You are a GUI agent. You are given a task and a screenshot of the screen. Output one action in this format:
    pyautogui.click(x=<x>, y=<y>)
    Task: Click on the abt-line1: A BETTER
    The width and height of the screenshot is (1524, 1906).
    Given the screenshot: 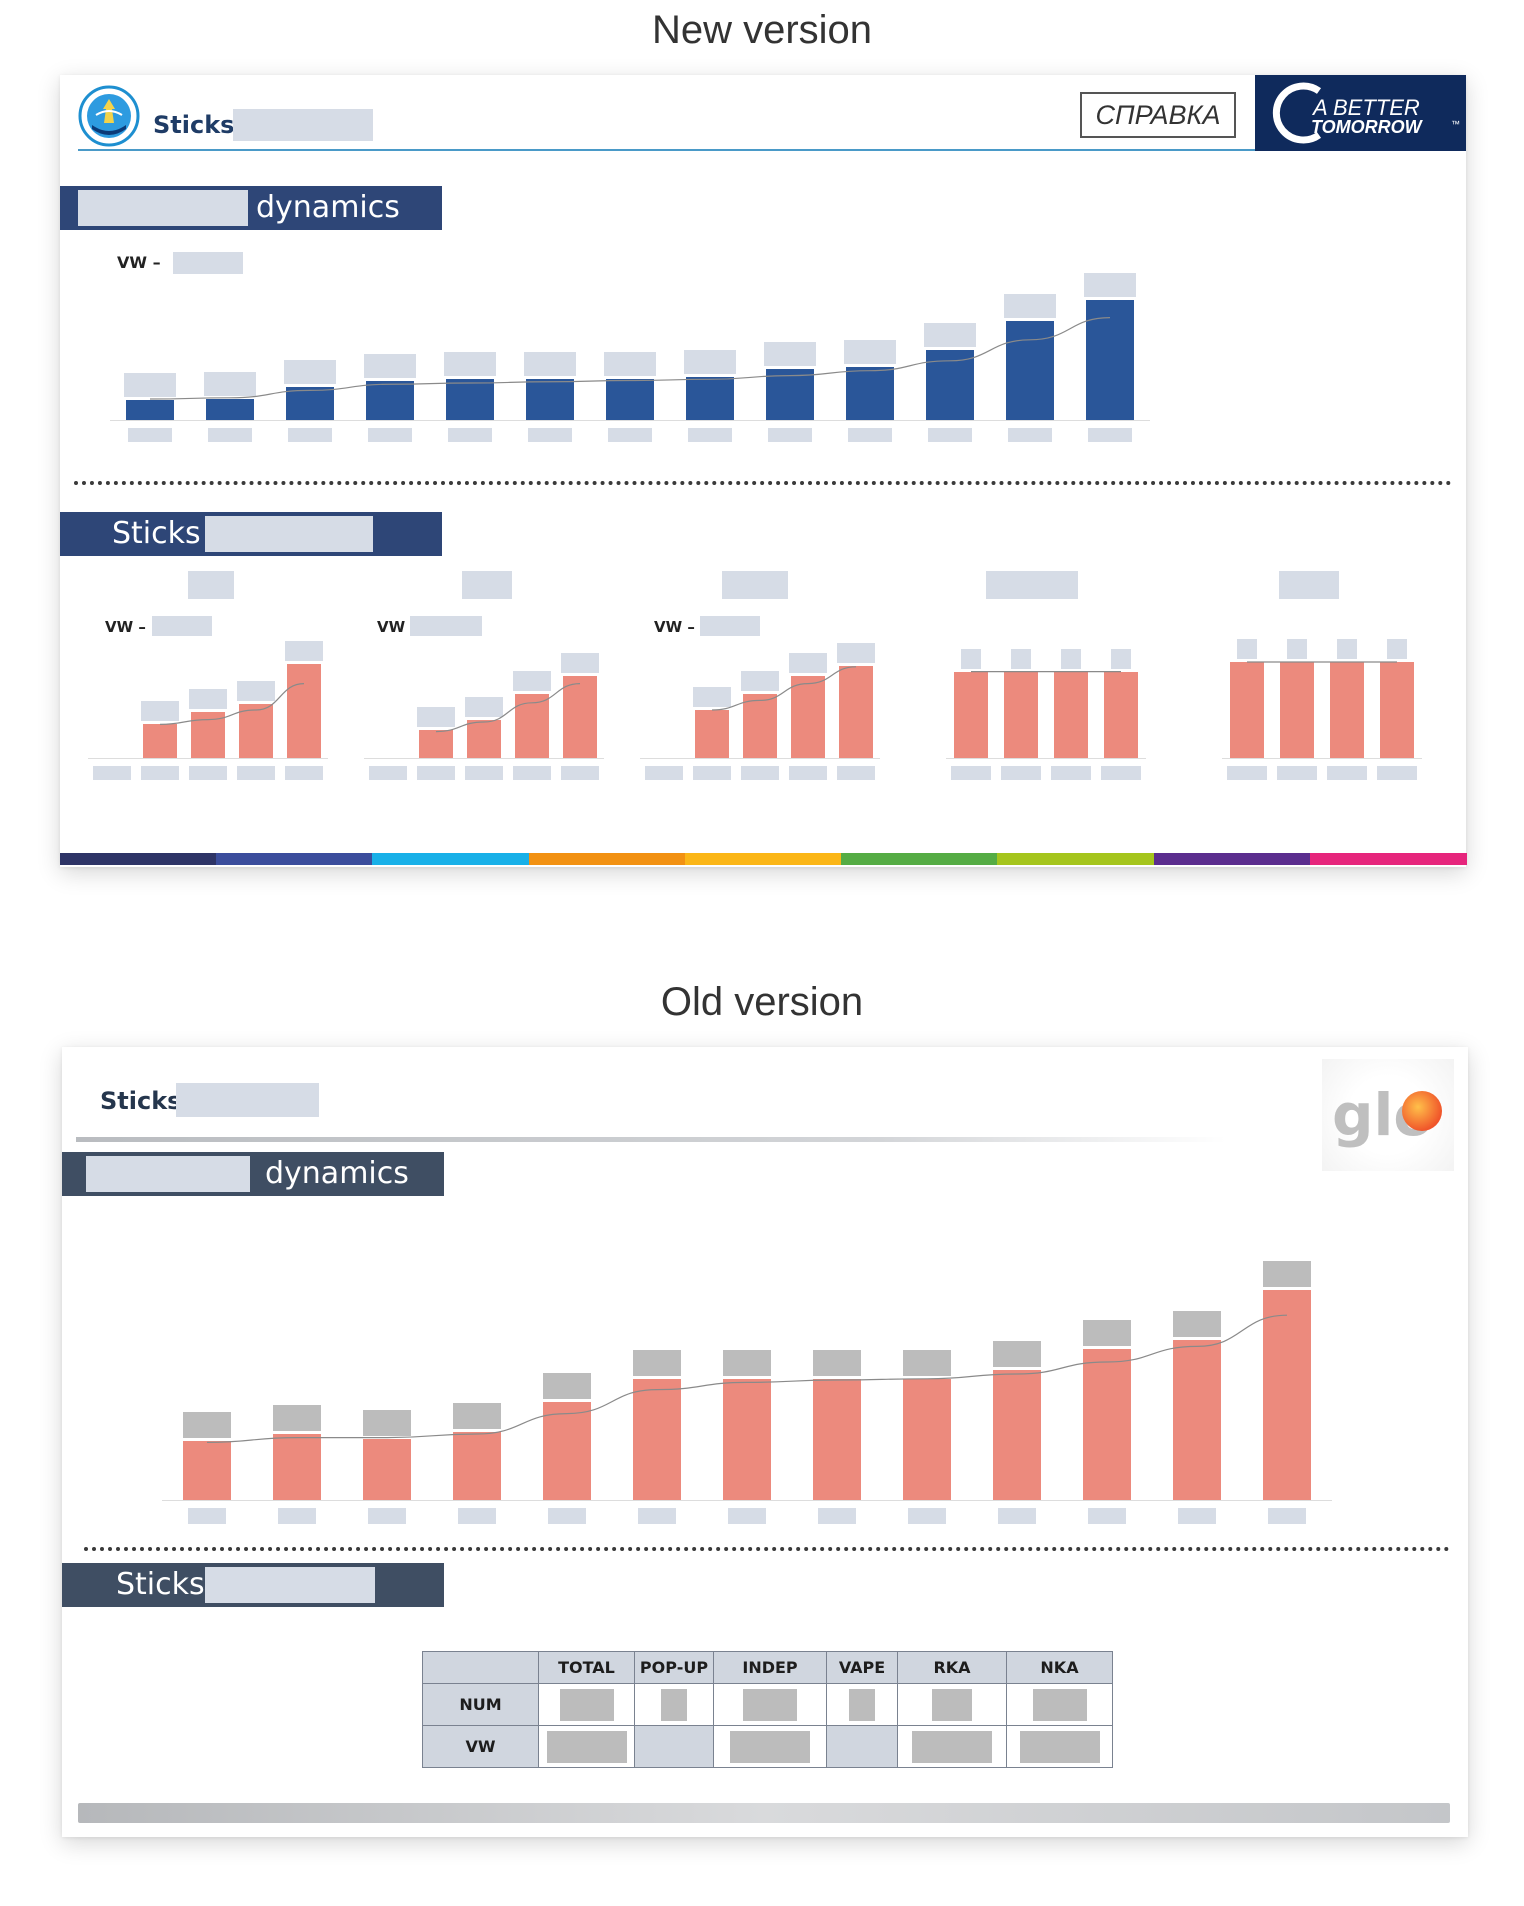 What is the action you would take?
    pyautogui.click(x=1366, y=107)
    